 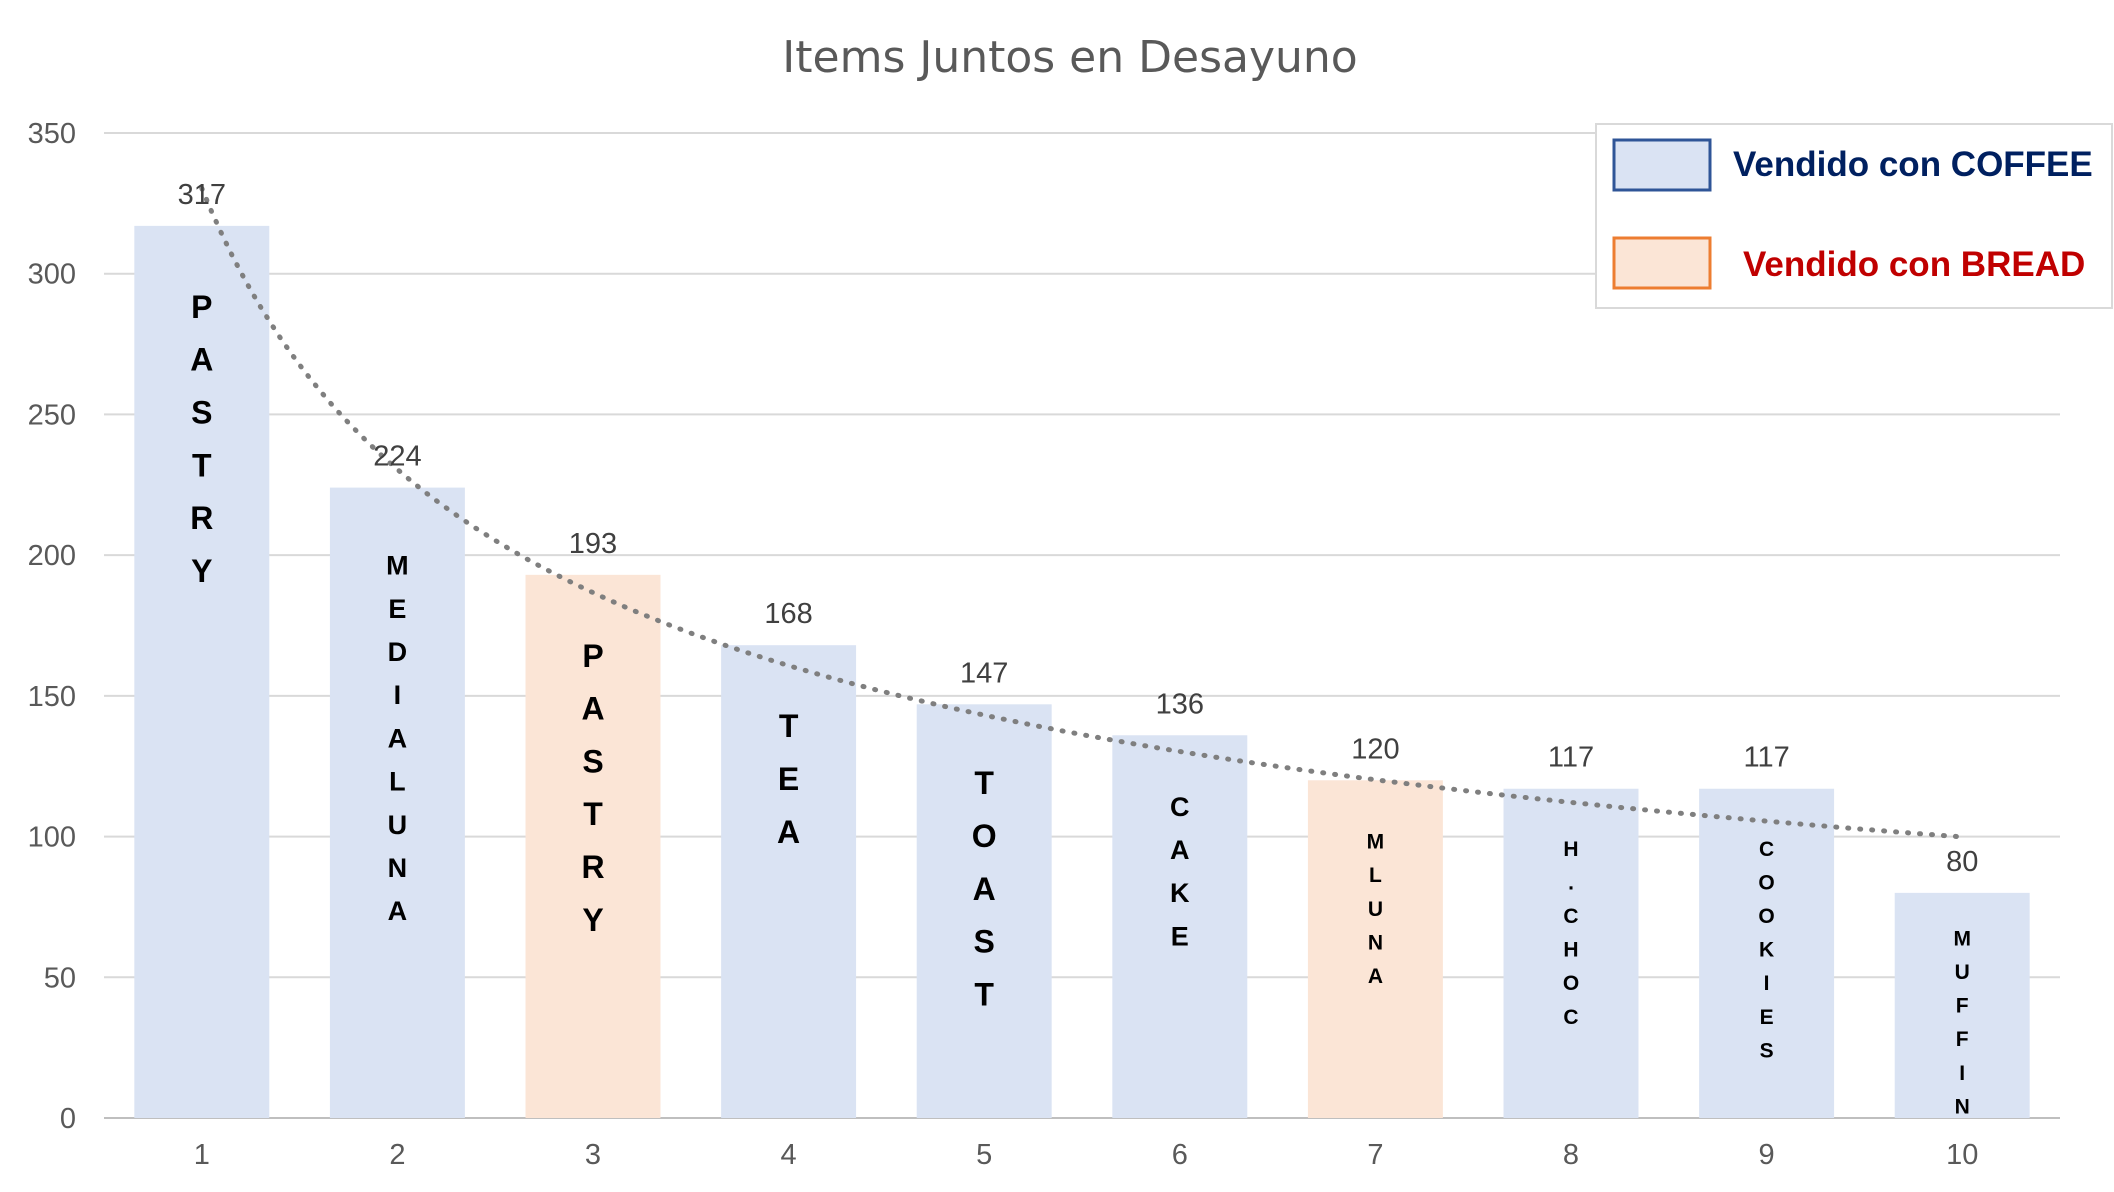 What do you see at coordinates (202, 1155) in the screenshot?
I see `x-tick-label-1: 1` at bounding box center [202, 1155].